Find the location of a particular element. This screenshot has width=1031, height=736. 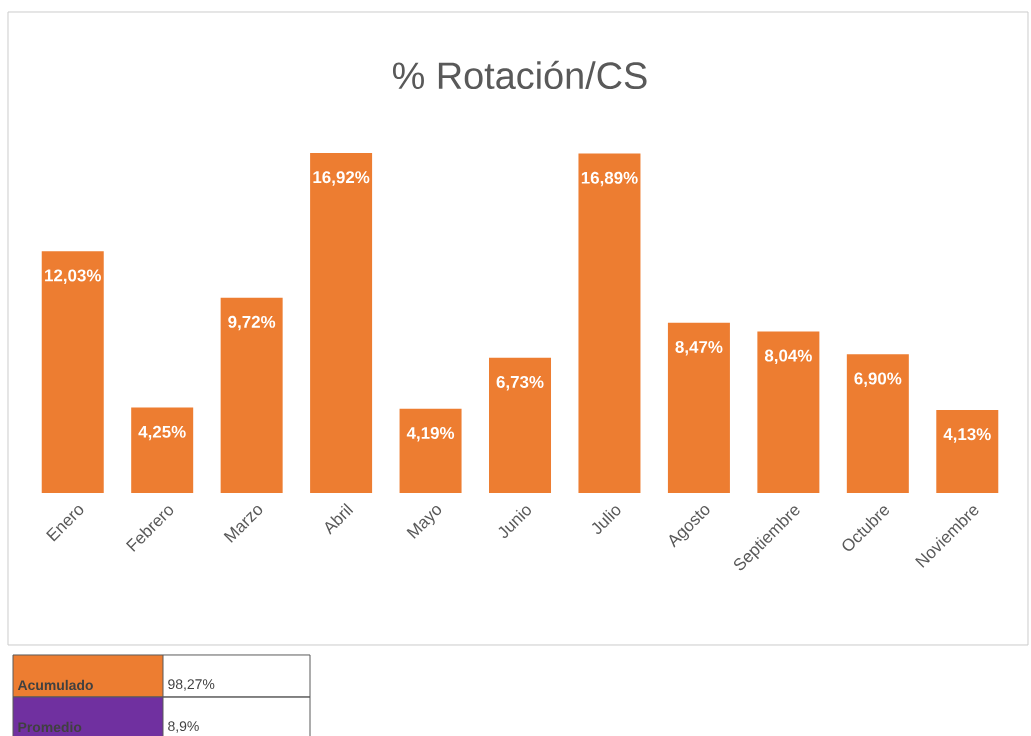

data-label: 9,72% is located at coordinates (252, 323).